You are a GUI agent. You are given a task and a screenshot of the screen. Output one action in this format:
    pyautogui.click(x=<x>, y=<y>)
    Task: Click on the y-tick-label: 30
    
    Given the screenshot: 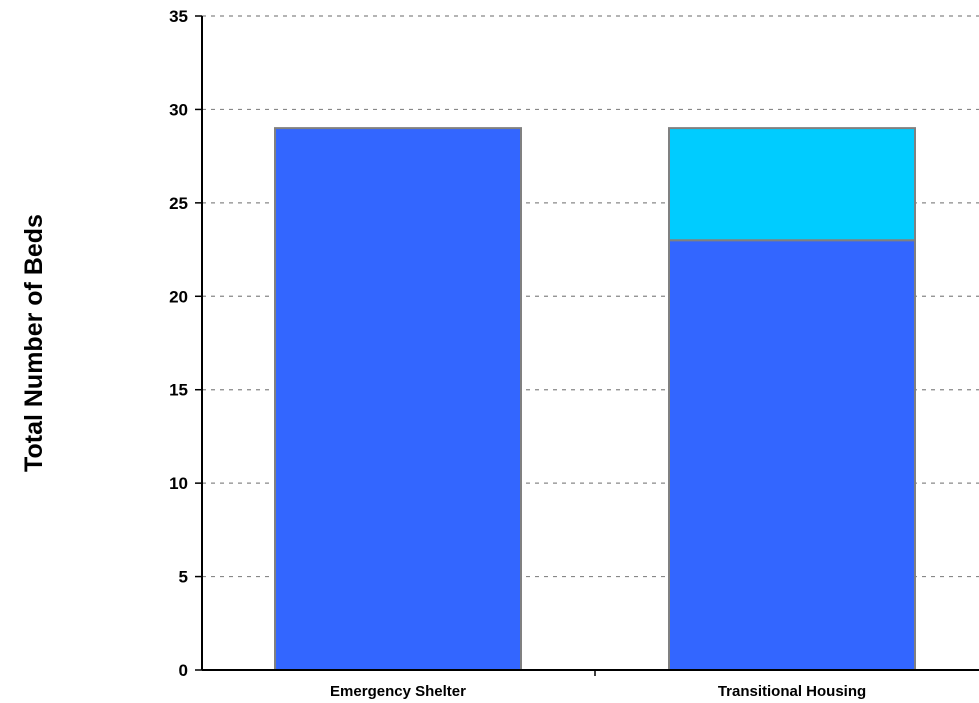 What is the action you would take?
    pyautogui.click(x=178, y=109)
    